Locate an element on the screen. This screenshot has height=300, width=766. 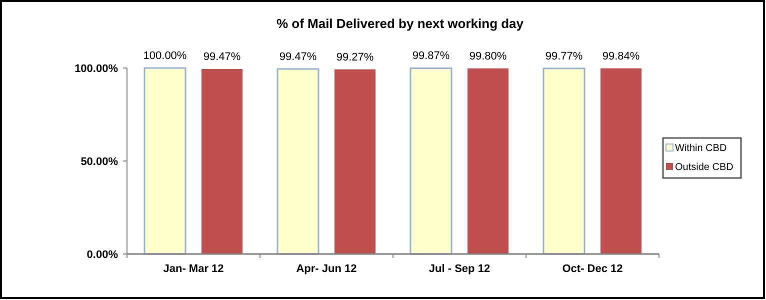
y-tick-label: 50.00% is located at coordinates (99, 162).